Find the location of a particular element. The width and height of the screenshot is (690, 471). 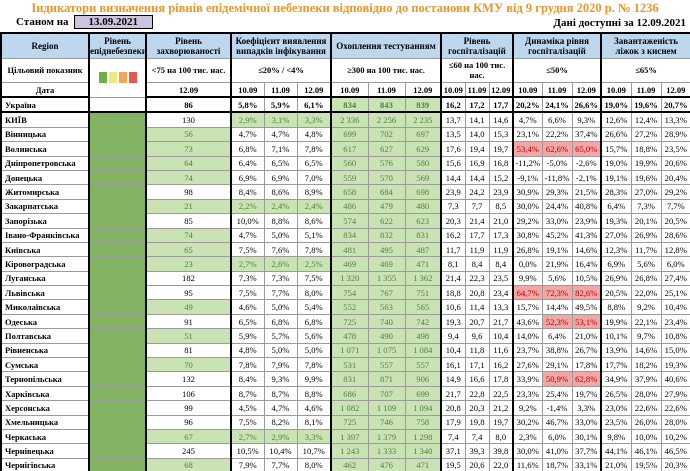

value-cell: 23,1% is located at coordinates (527, 134).